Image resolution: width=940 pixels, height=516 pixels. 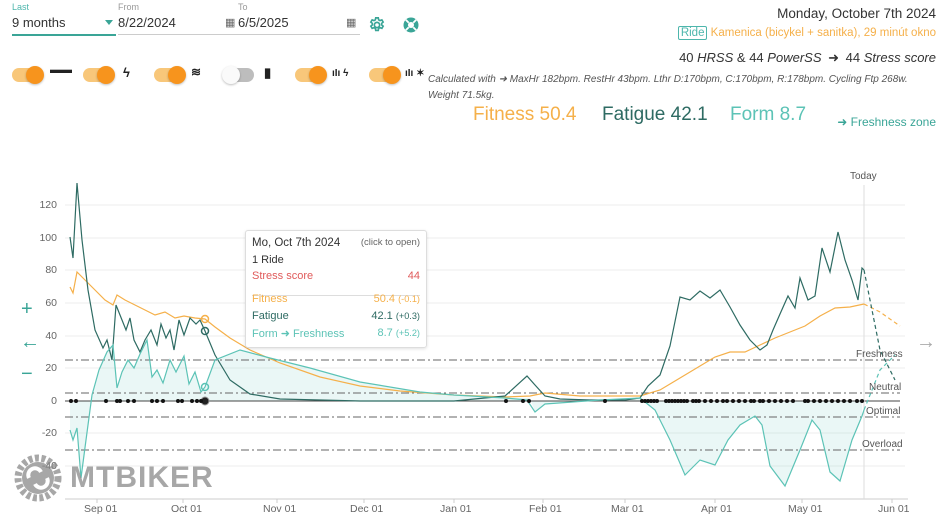 I want to click on fitness-marker, so click(x=205, y=319).